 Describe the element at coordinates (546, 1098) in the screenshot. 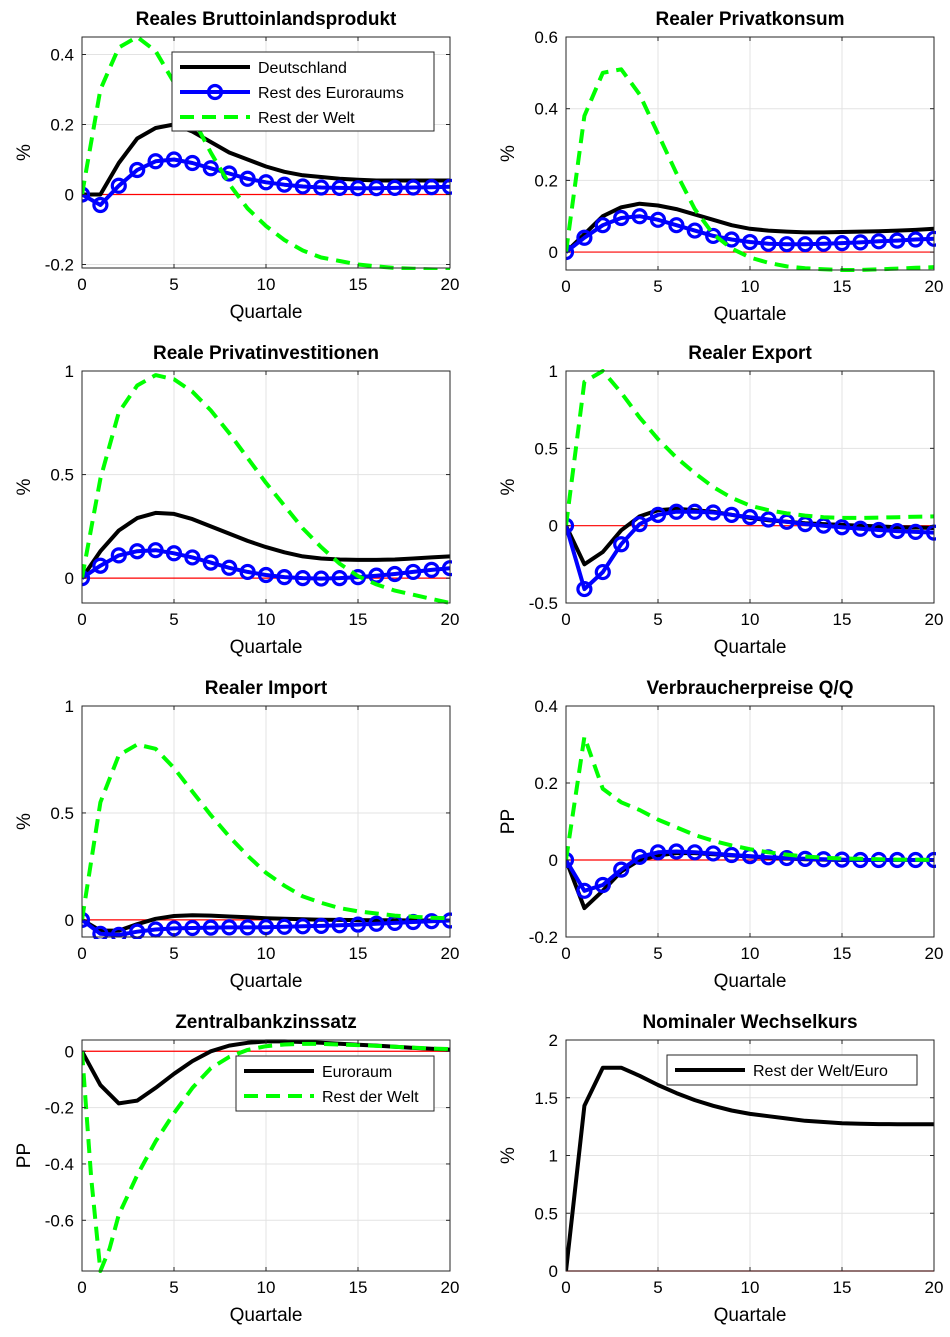

I see `y-tick-label: 1.5` at that location.